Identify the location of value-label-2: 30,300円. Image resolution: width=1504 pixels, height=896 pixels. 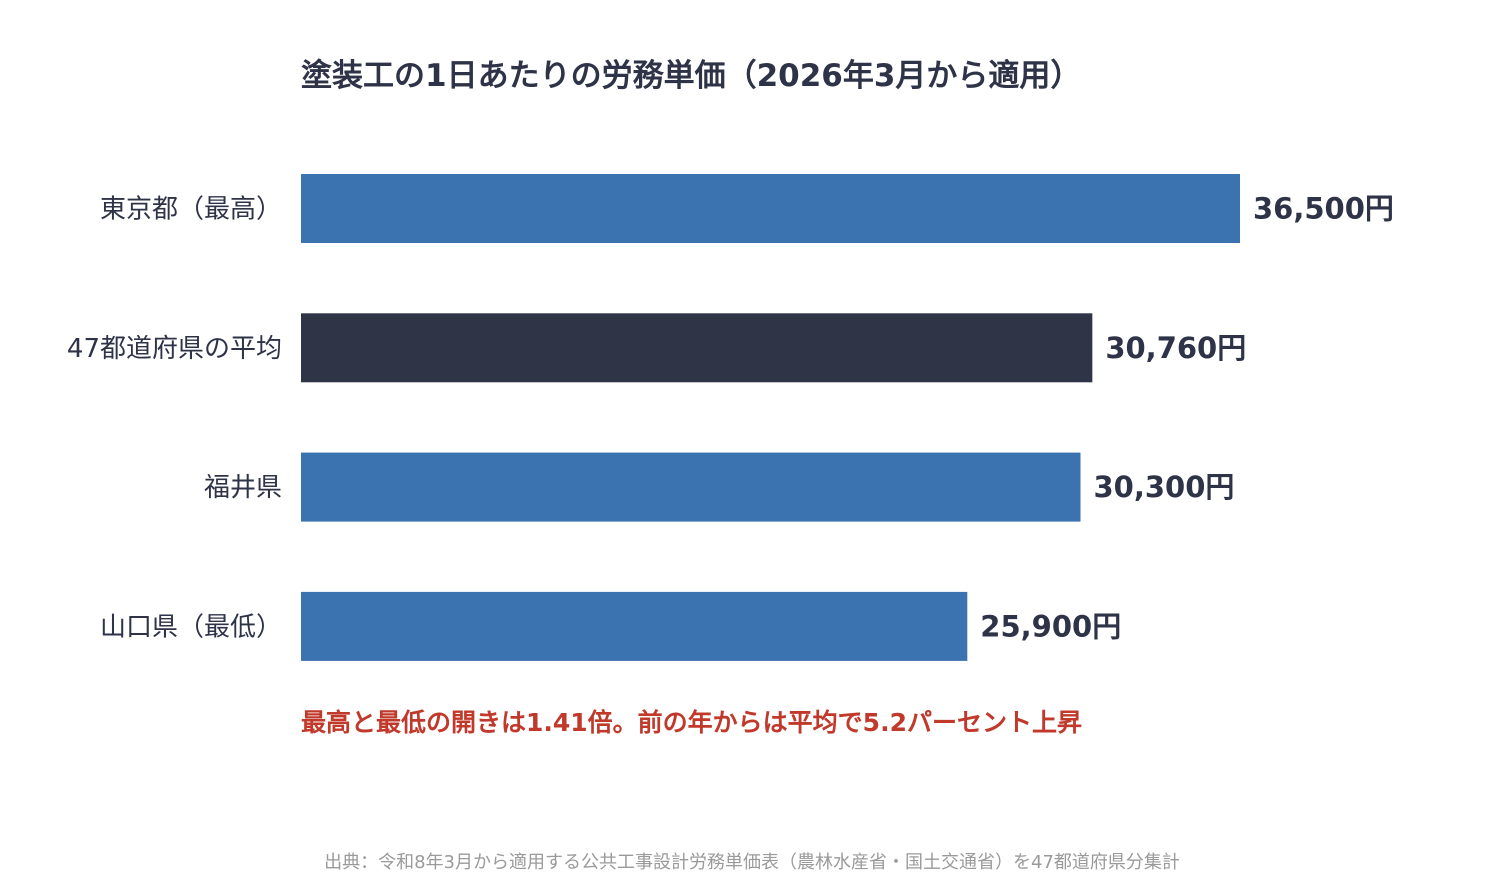
(1163, 487).